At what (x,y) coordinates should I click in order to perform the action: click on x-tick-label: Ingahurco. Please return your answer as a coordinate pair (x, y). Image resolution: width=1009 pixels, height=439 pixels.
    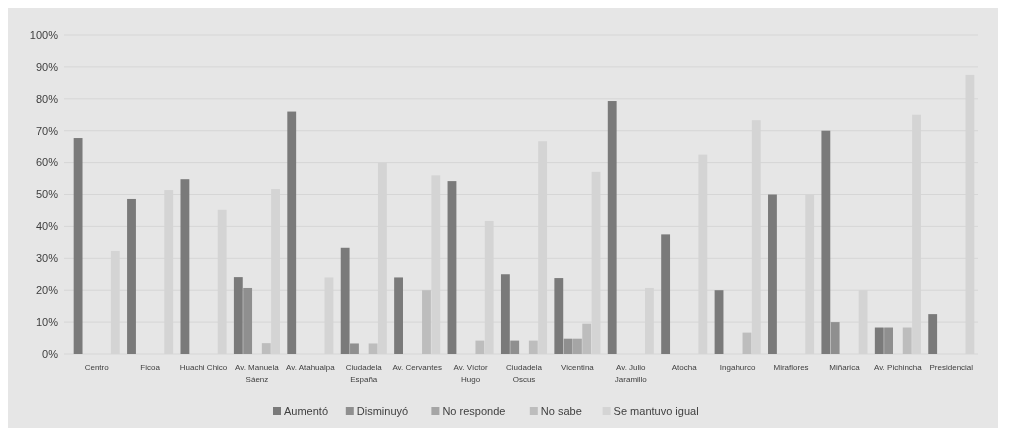
    Looking at the image, I should click on (737, 367).